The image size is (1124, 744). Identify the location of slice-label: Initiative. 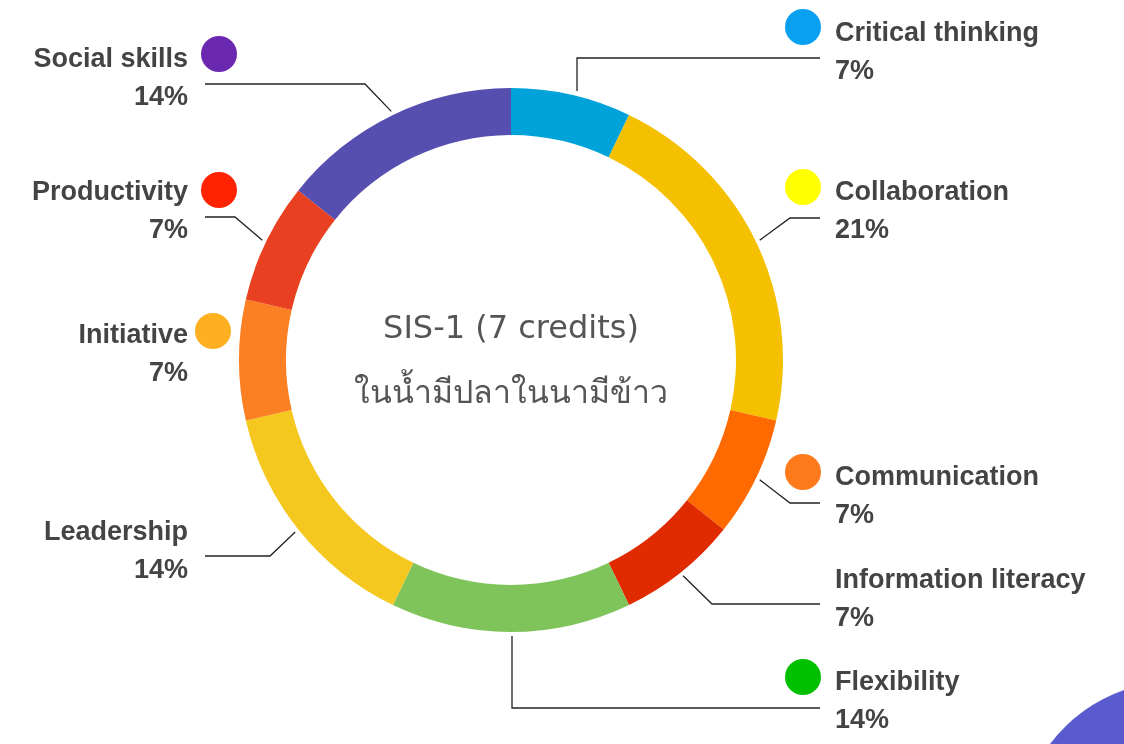
(133, 334).